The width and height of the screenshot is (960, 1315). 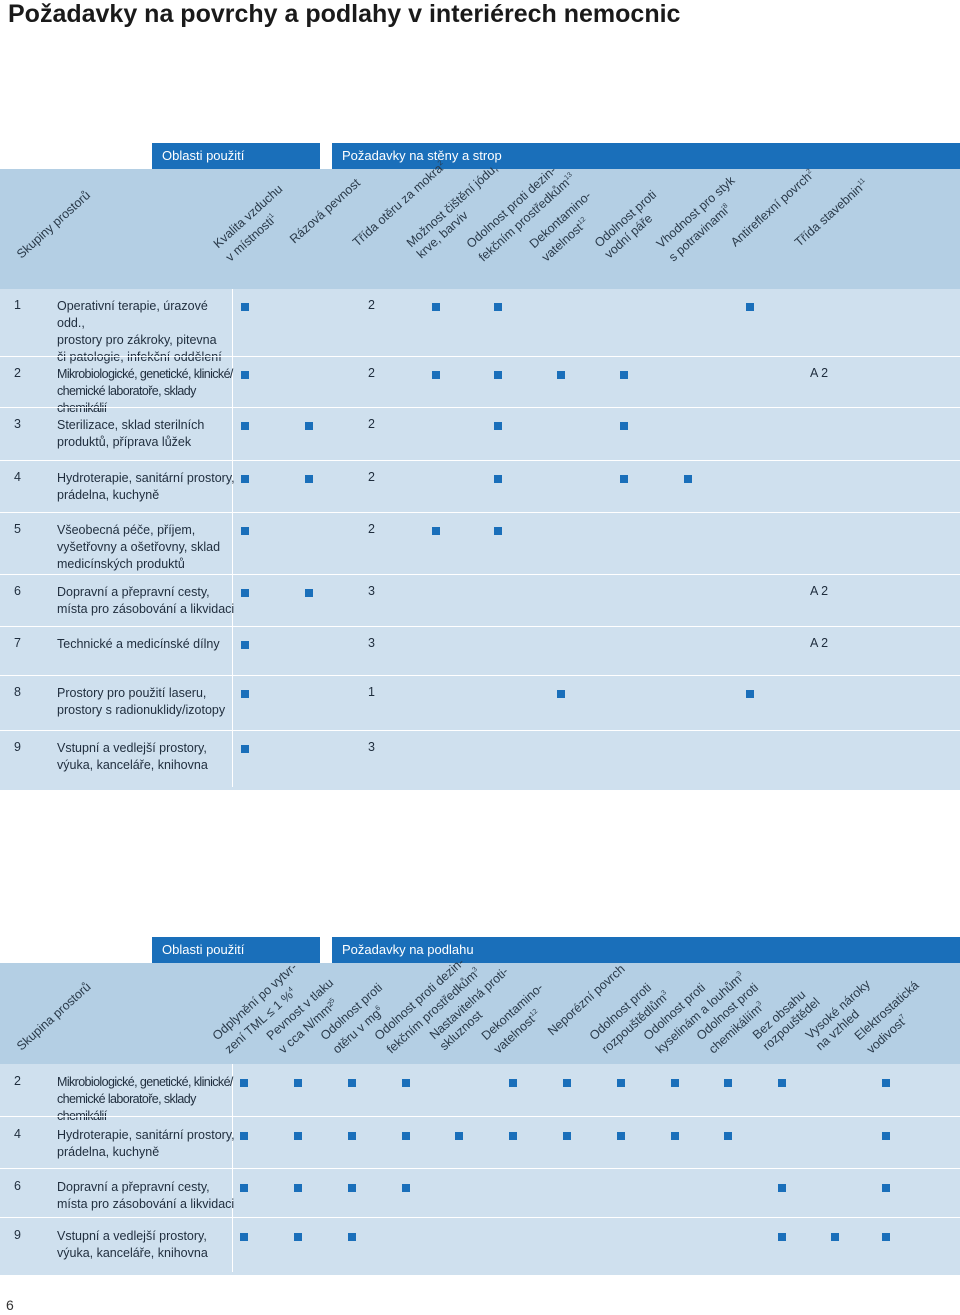 I want to click on page-number: 6, so click(x=10, y=1305).